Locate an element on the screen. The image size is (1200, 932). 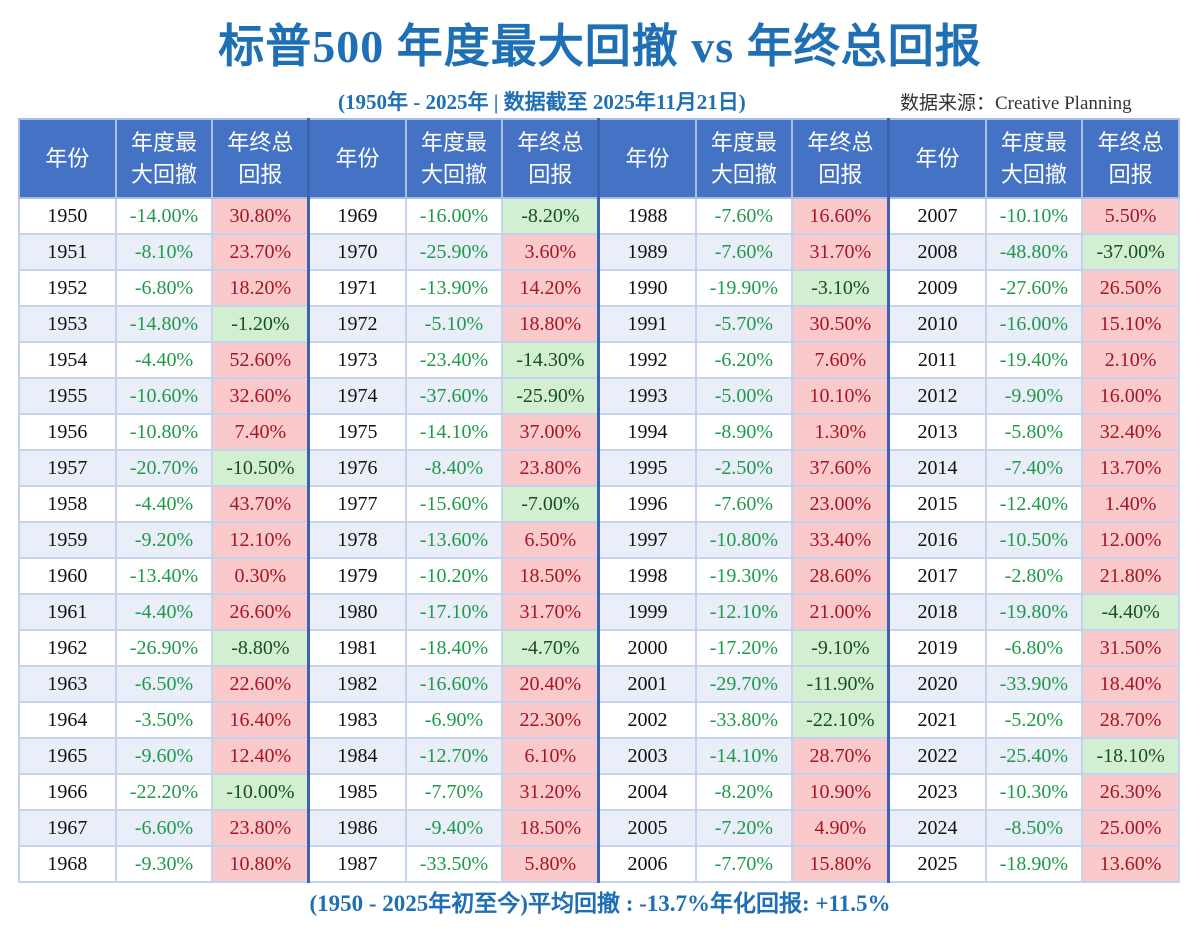
drawdown-cell: -5.20% is located at coordinates (1034, 720).